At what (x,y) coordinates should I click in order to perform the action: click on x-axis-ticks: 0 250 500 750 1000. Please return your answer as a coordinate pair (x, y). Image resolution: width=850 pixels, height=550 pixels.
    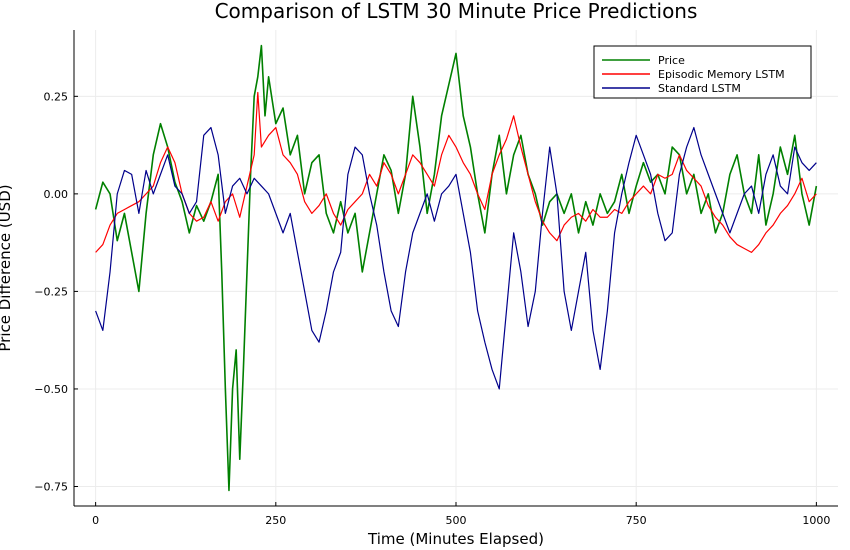
    Looking at the image, I should click on (461, 514).